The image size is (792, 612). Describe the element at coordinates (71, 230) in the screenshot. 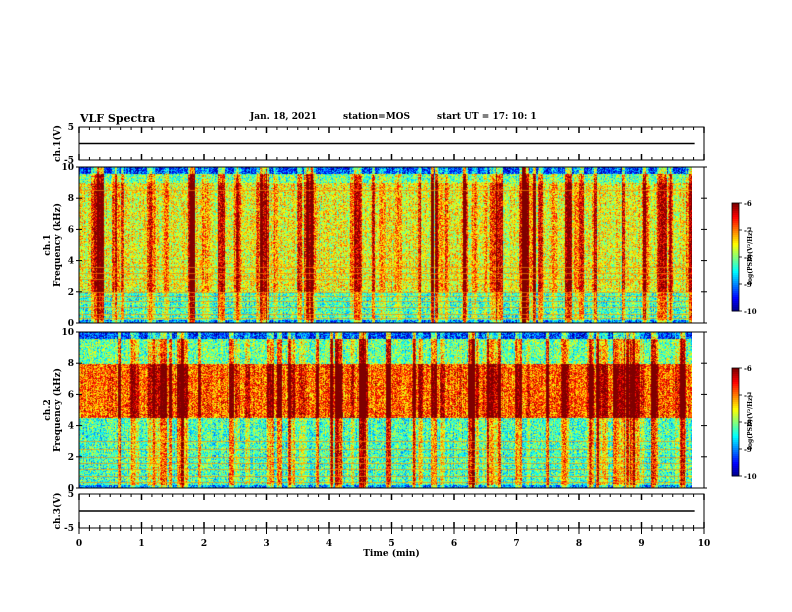

I see `spectrogram-ch1-ytick-label: 6` at that location.